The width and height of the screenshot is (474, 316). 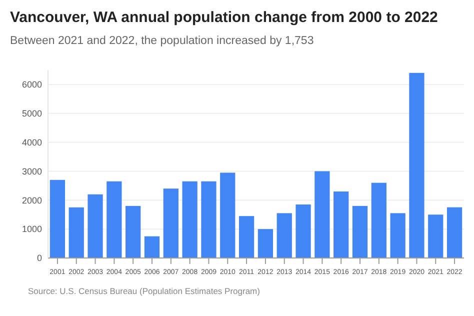 What do you see at coordinates (32, 171) in the screenshot?
I see `y-tick-label: 3000` at bounding box center [32, 171].